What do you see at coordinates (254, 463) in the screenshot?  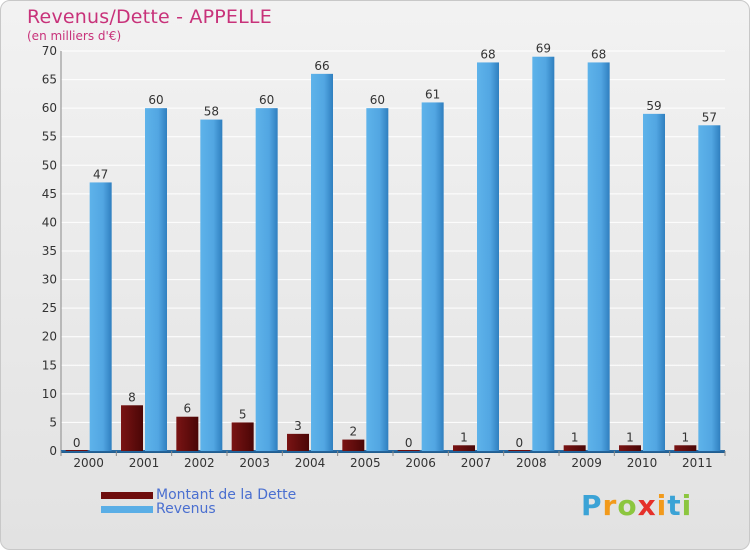 I see `x-tick-label: 2003` at bounding box center [254, 463].